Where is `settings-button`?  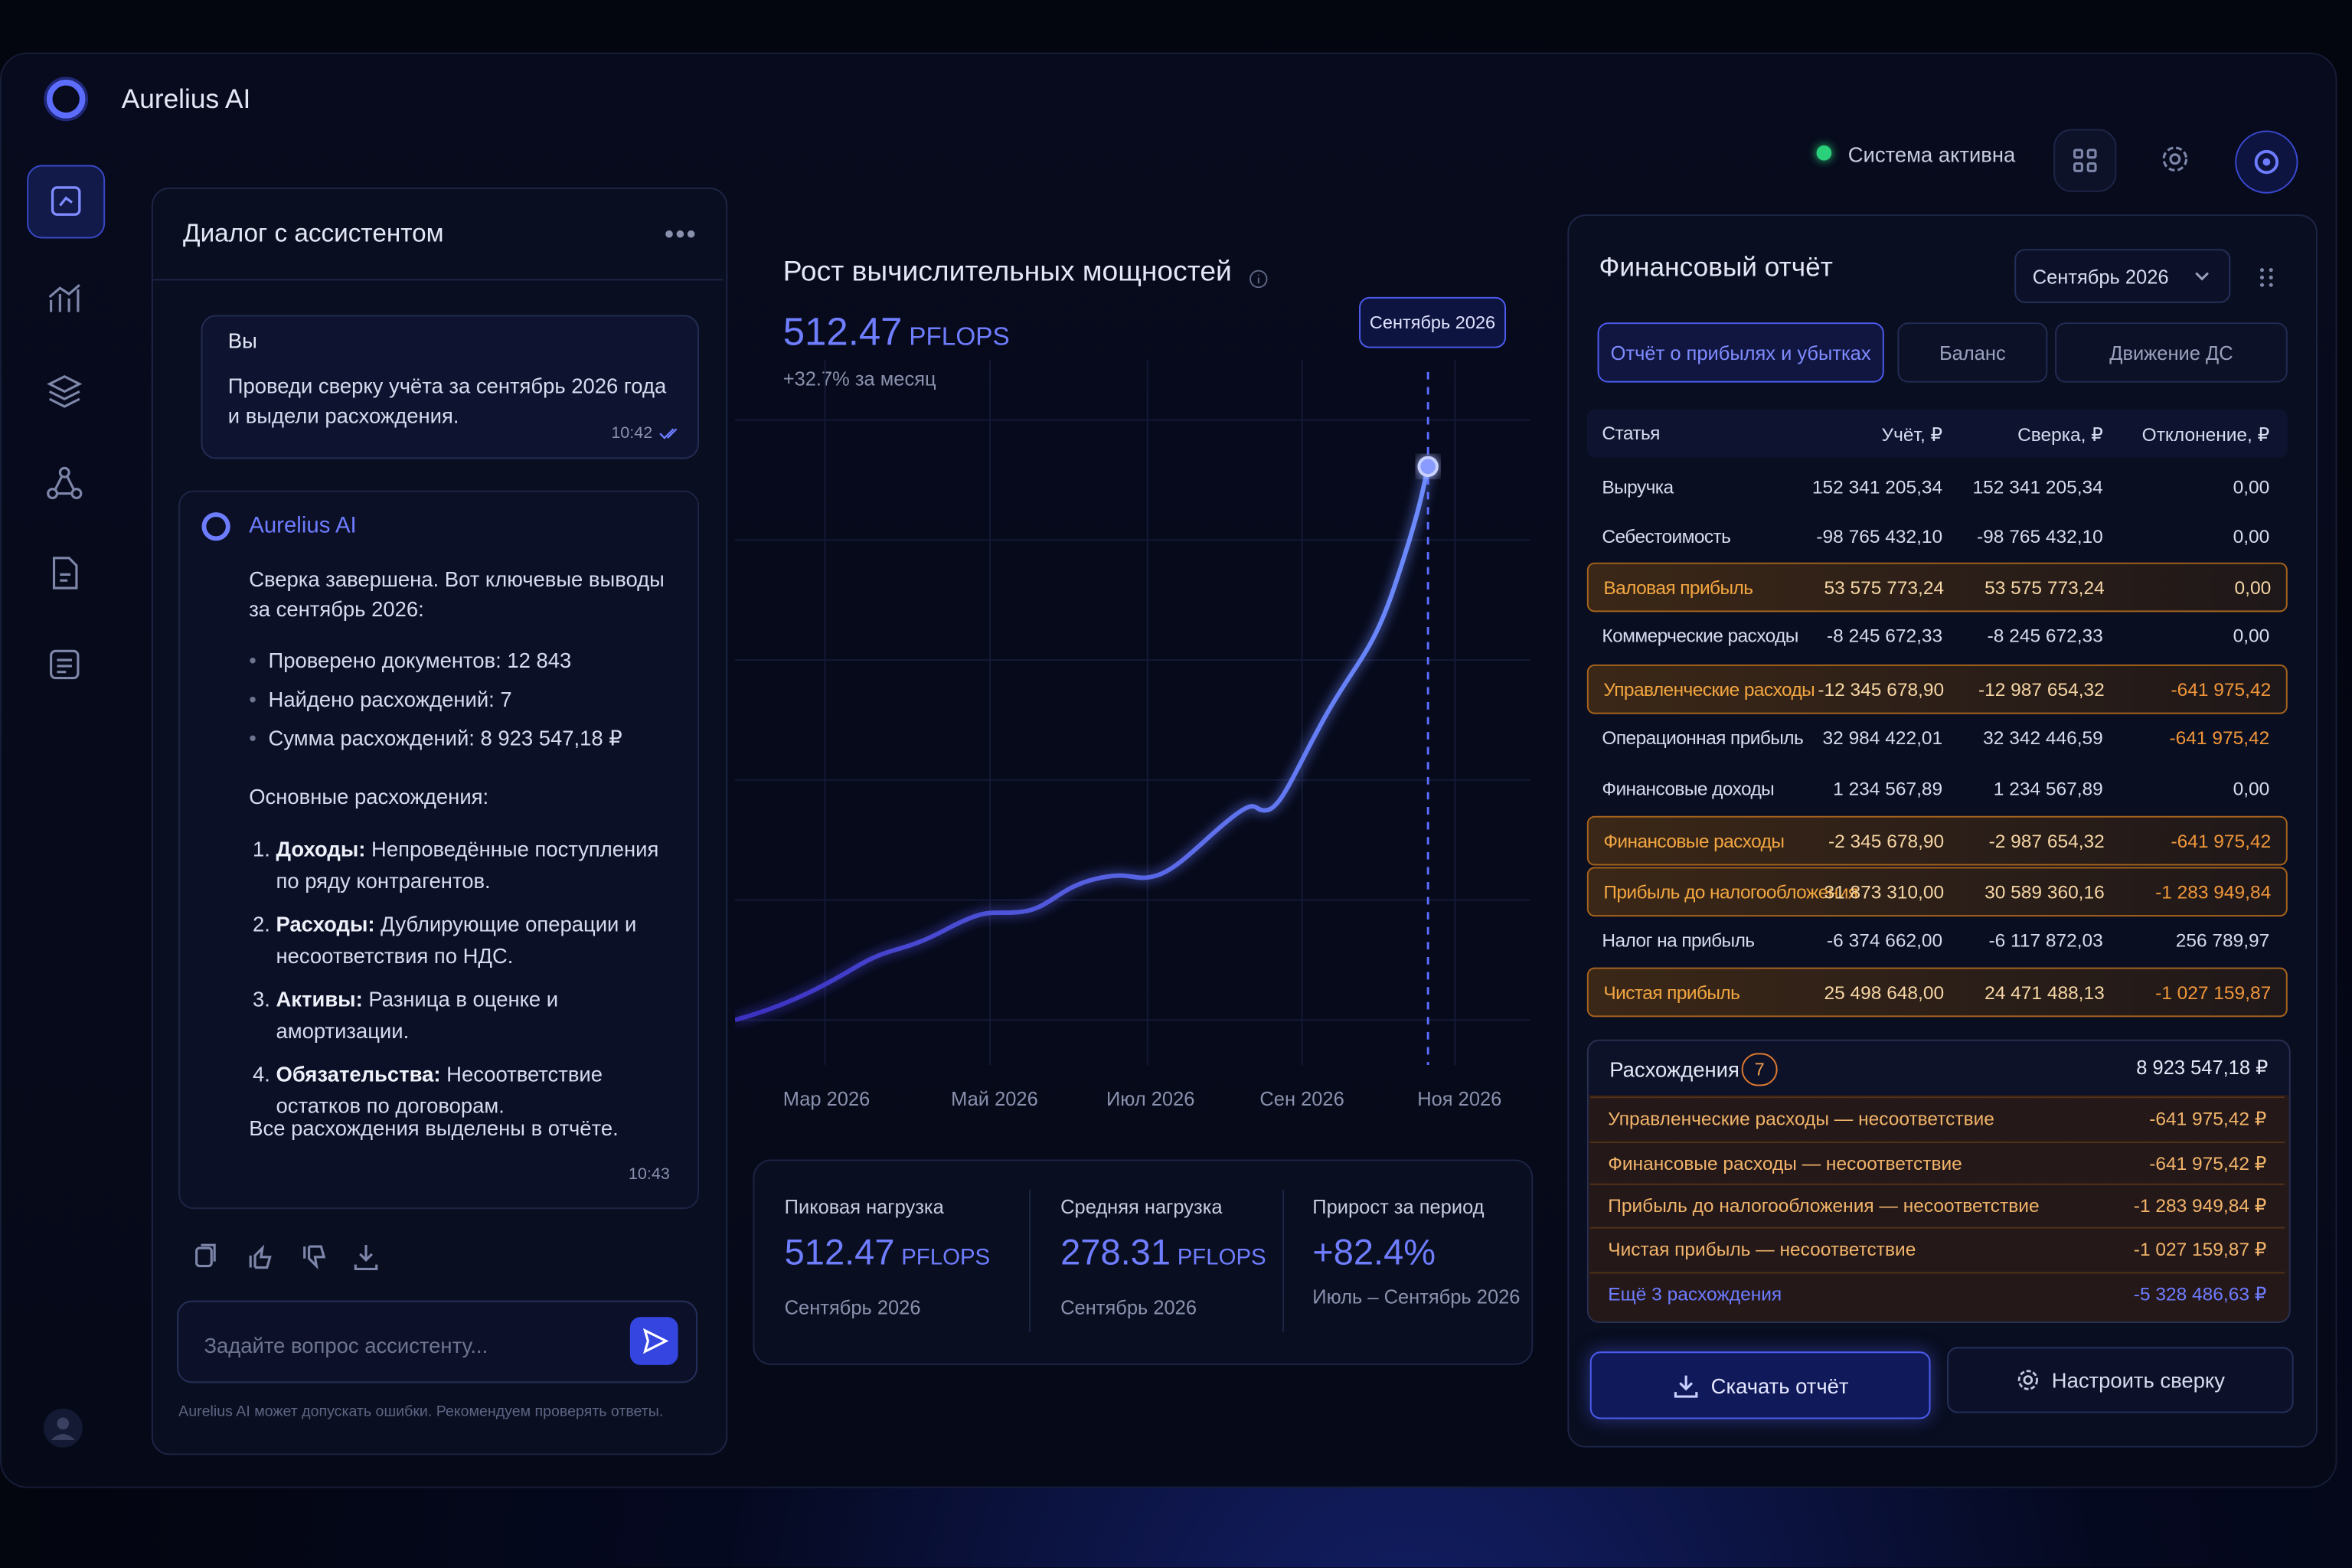 settings-button is located at coordinates (2175, 158).